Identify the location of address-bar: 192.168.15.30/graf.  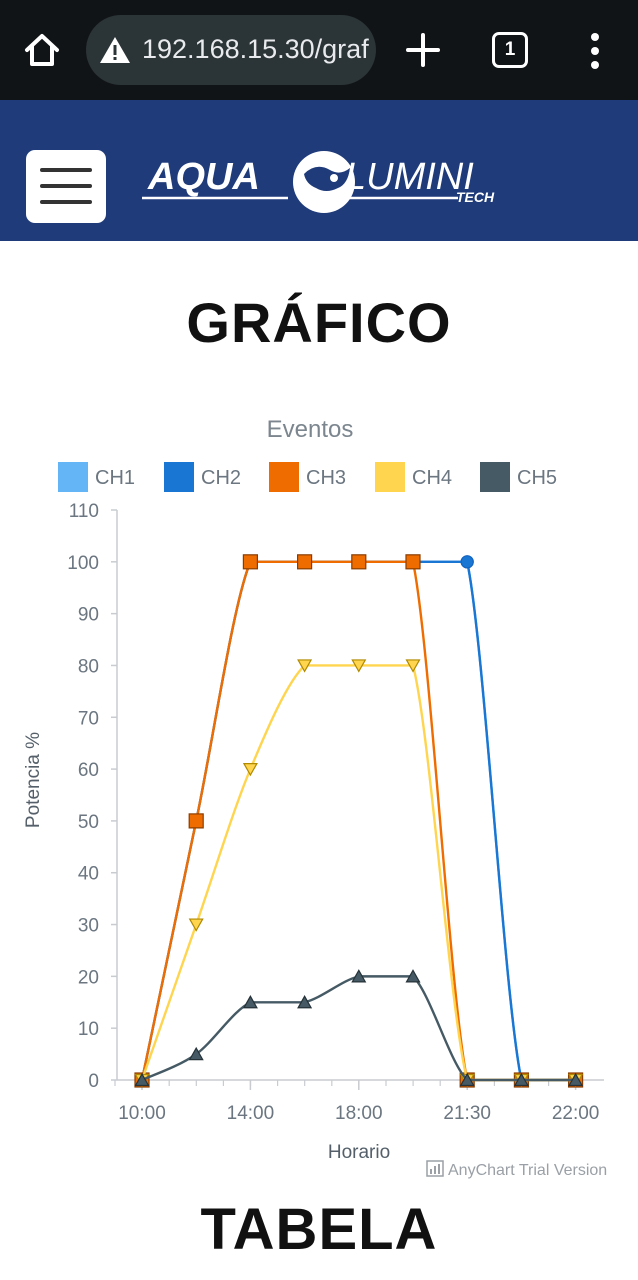
(231, 50).